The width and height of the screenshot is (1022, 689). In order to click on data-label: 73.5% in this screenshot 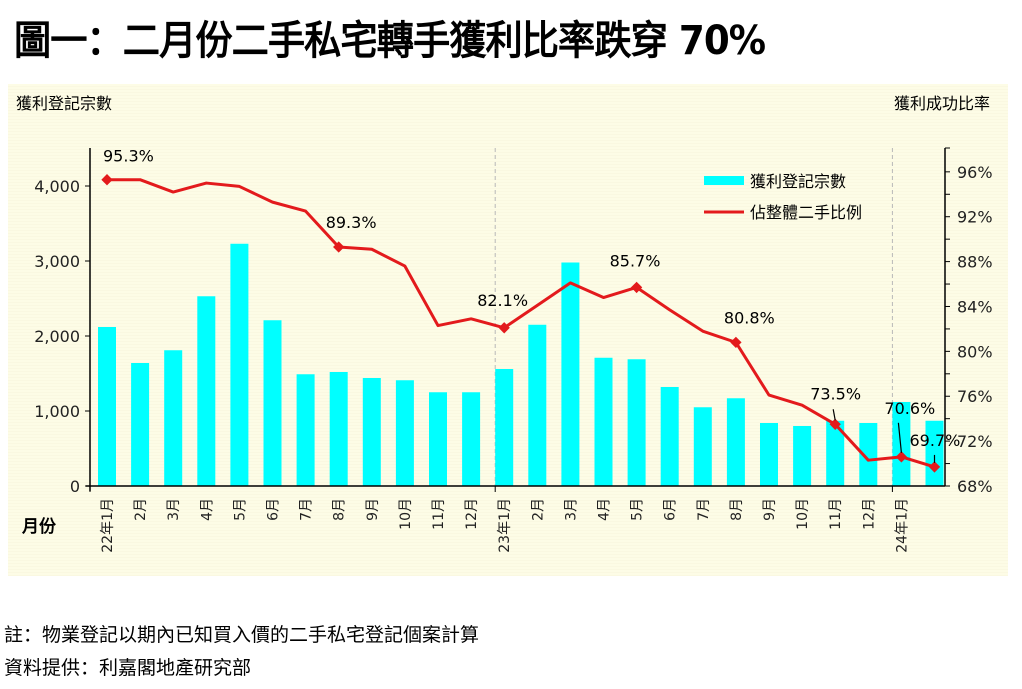, I will do `click(835, 393)`.